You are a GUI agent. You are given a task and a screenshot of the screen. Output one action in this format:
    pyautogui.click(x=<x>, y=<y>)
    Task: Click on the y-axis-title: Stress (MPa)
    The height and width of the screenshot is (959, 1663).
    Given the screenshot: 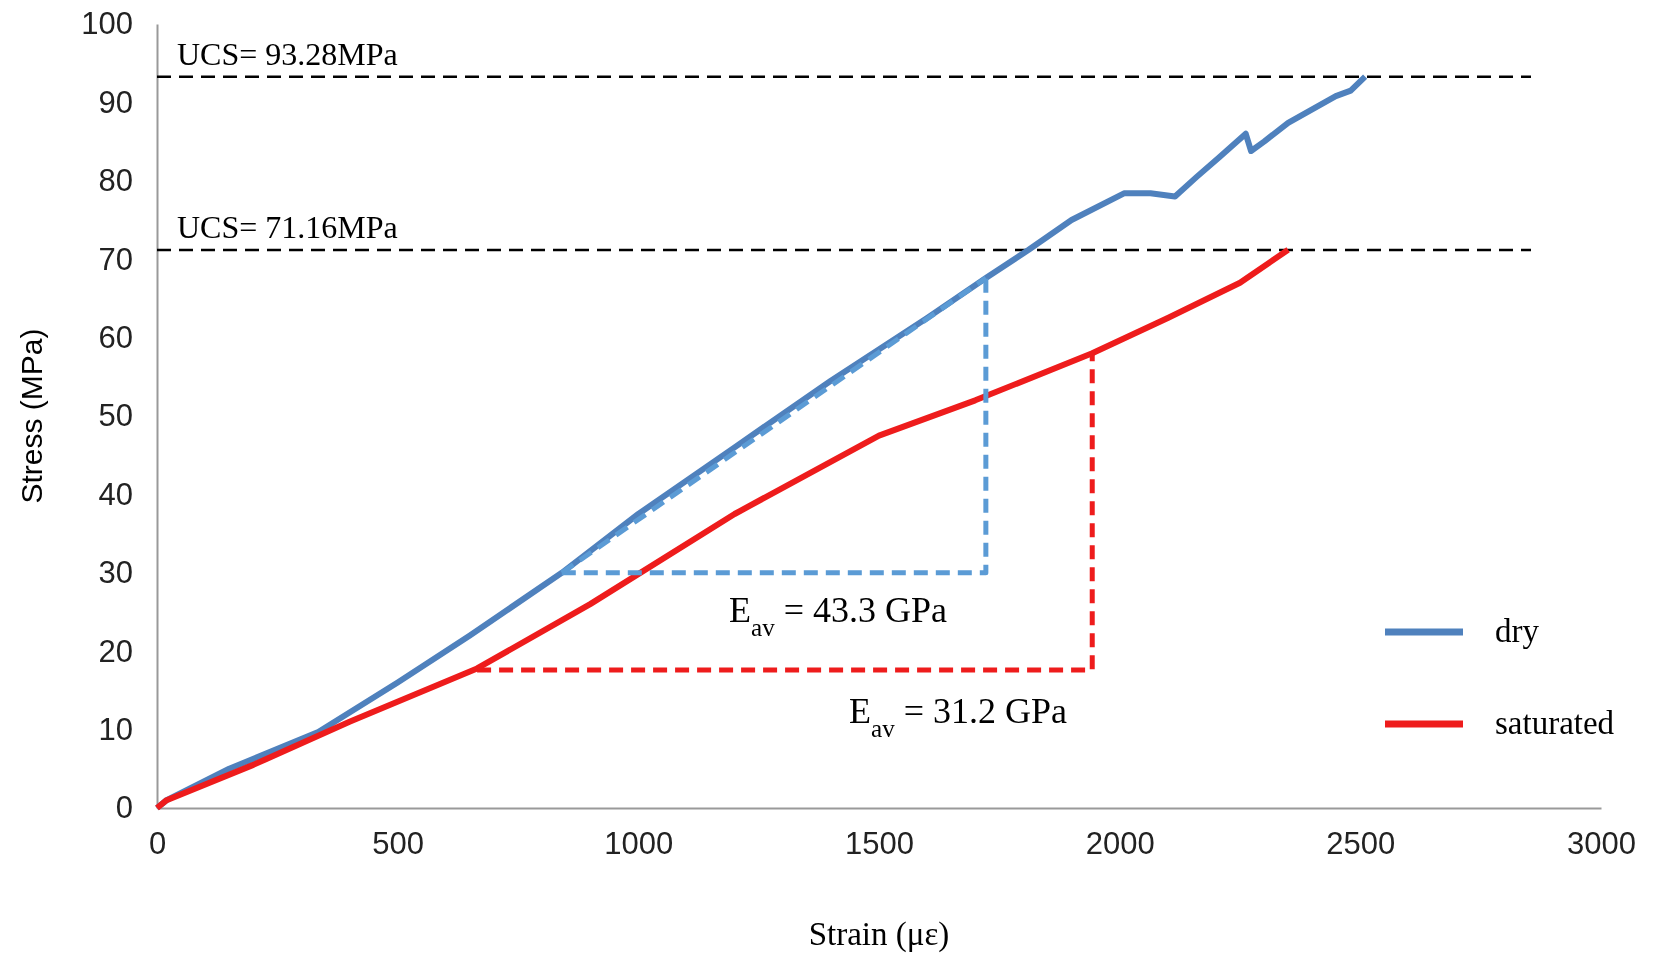 What is the action you would take?
    pyautogui.click(x=31, y=416)
    